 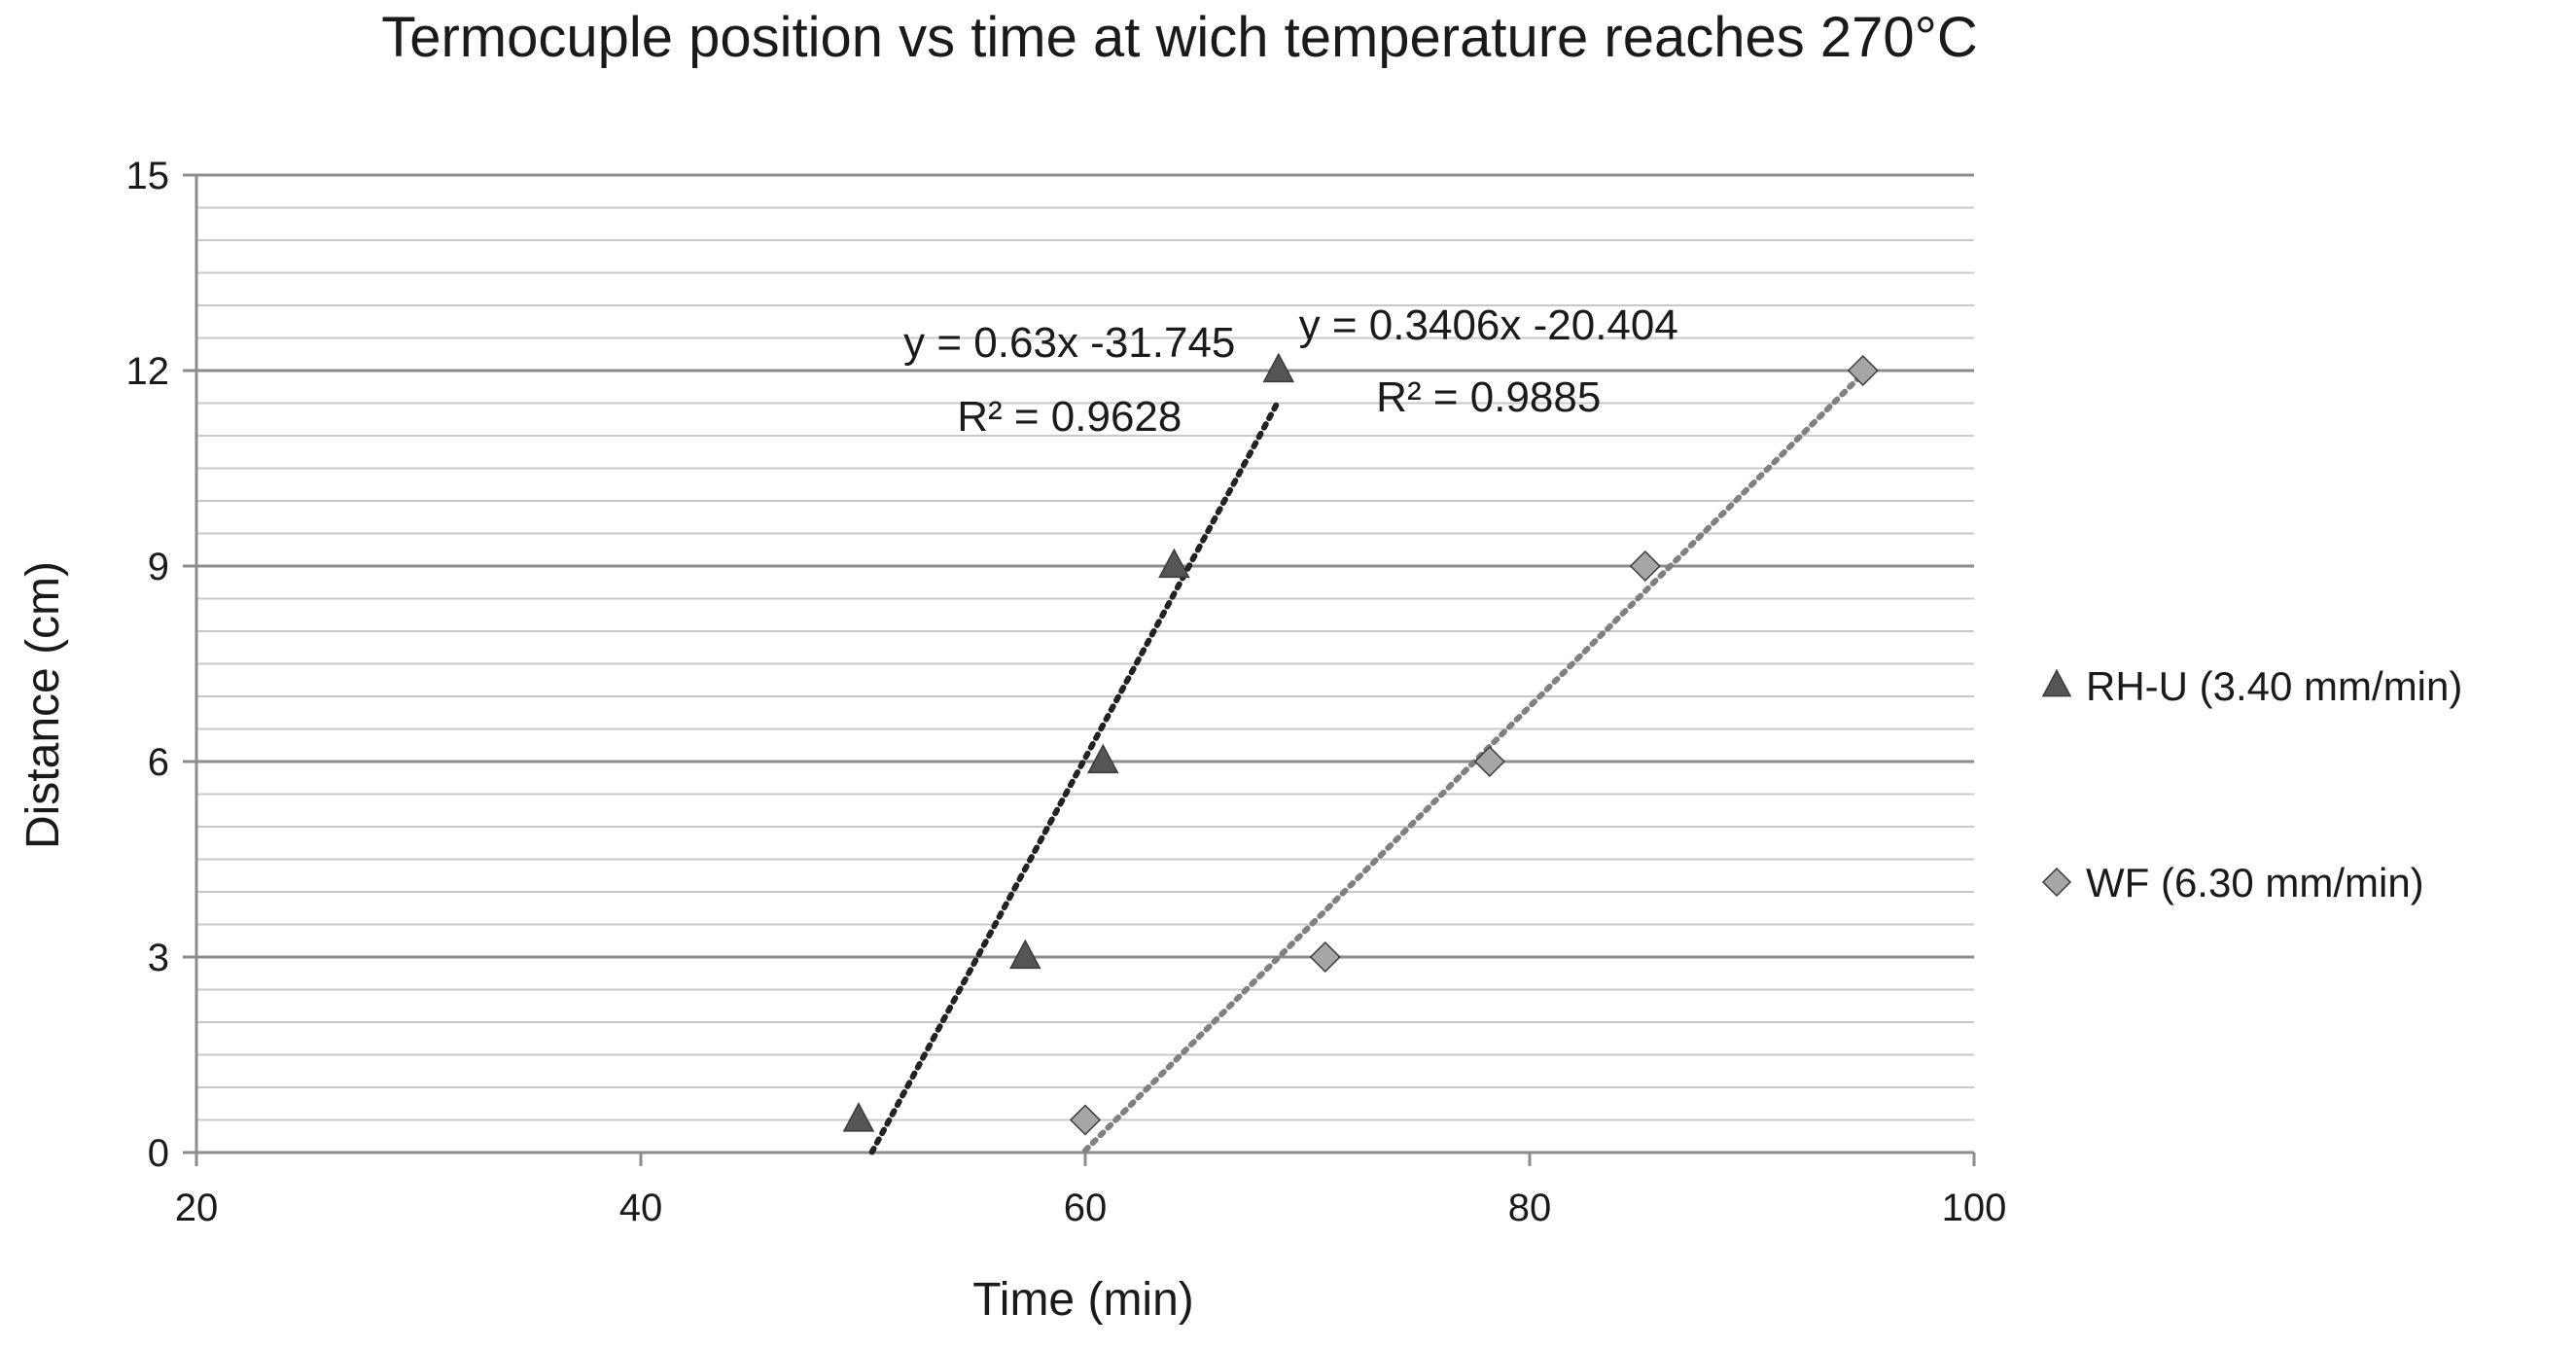 What do you see at coordinates (158, 1153) in the screenshot?
I see `y-tick-label: 0` at bounding box center [158, 1153].